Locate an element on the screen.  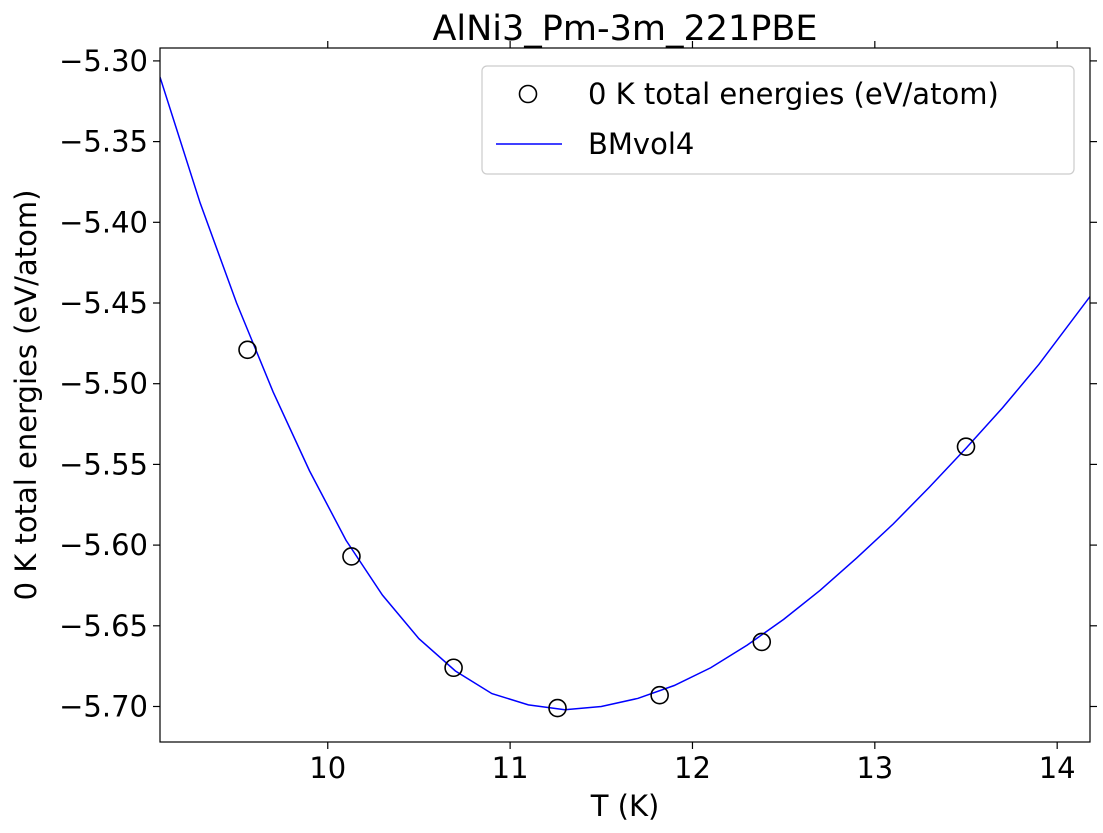
y-tick-label: −5.45 is located at coordinates (103, 303).